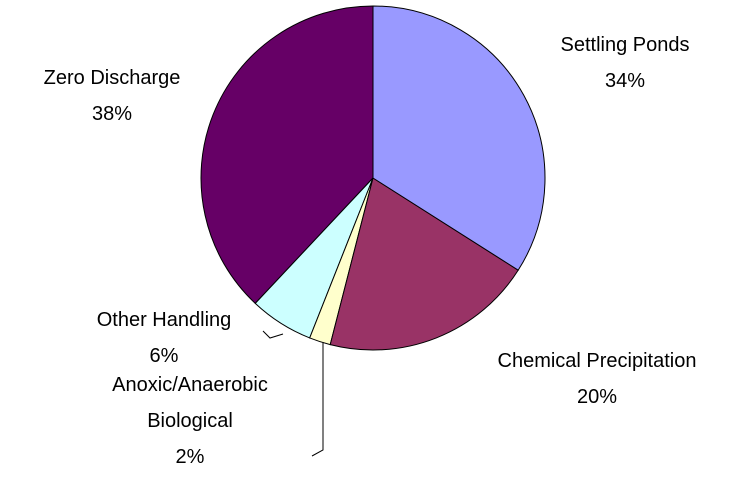 The image size is (738, 499). What do you see at coordinates (190, 457) in the screenshot?
I see `value-label: 2%` at bounding box center [190, 457].